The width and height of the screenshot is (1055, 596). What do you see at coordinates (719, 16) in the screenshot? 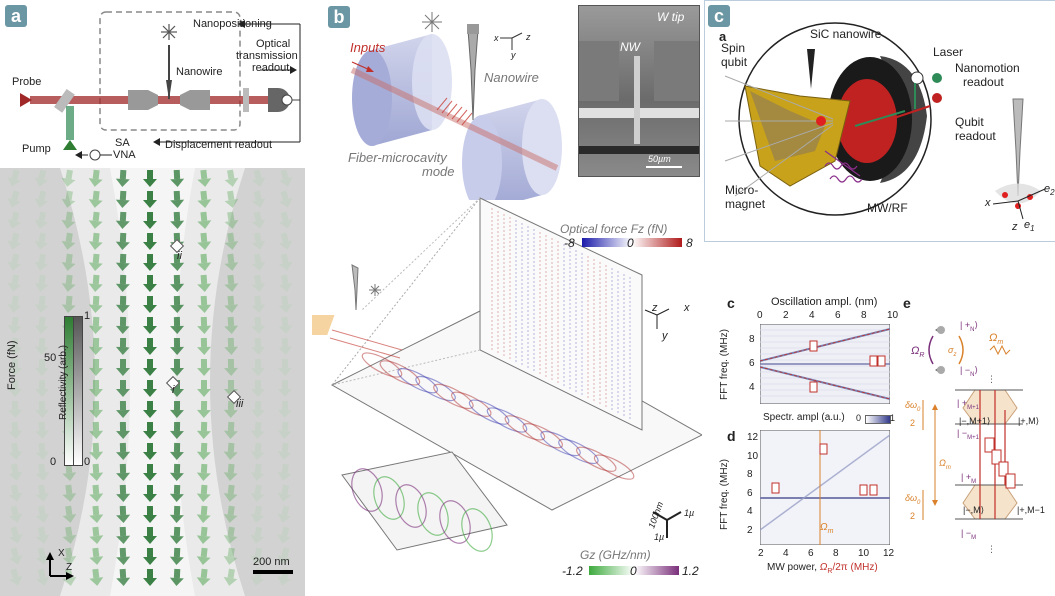
I see `panel-c-letter: c` at bounding box center [719, 16].